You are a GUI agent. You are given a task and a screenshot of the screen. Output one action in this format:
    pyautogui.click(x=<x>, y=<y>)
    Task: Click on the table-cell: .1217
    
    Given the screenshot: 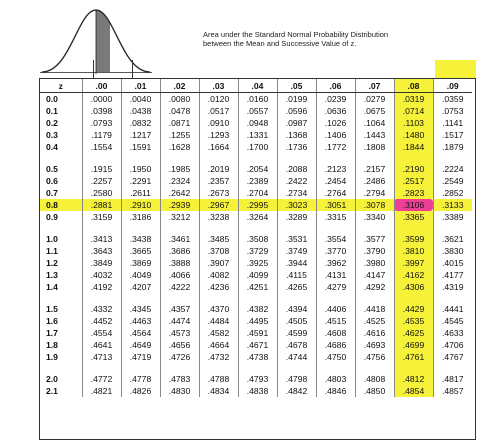 What is the action you would take?
    pyautogui.click(x=141, y=135)
    